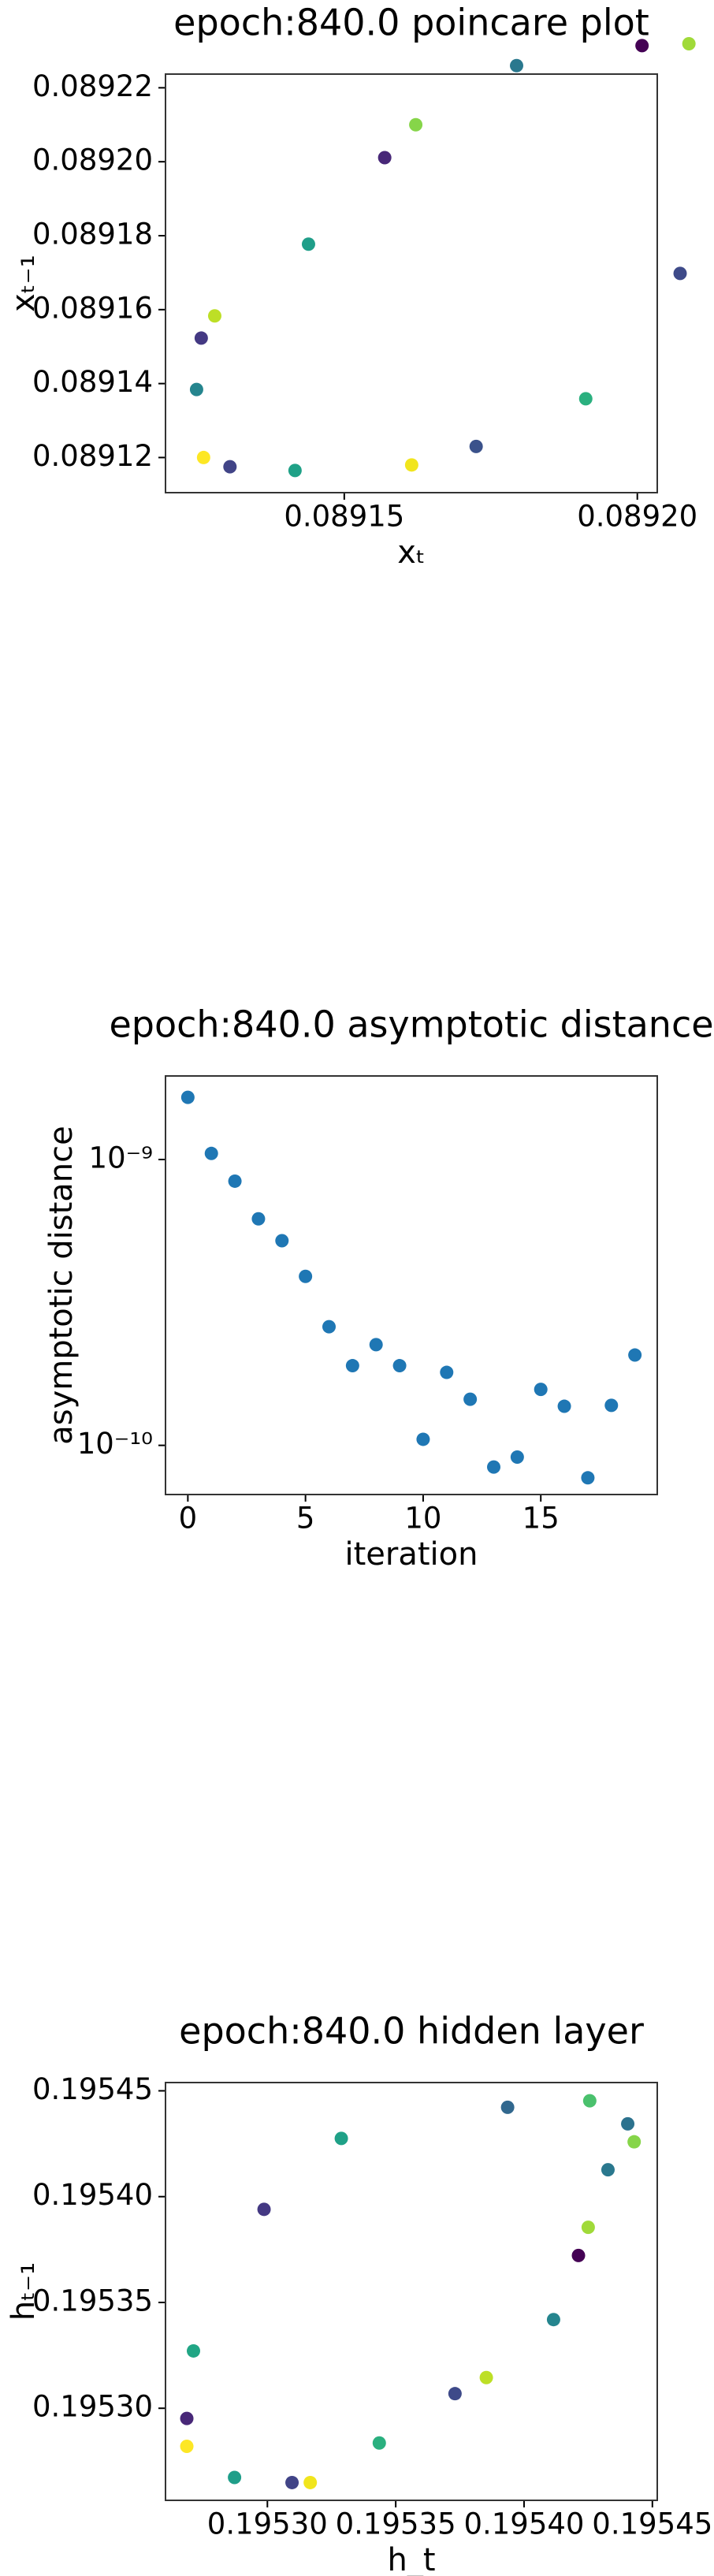  Describe the element at coordinates (24, 283) in the screenshot. I see `y-axis-label: xₜ₋₁` at that location.